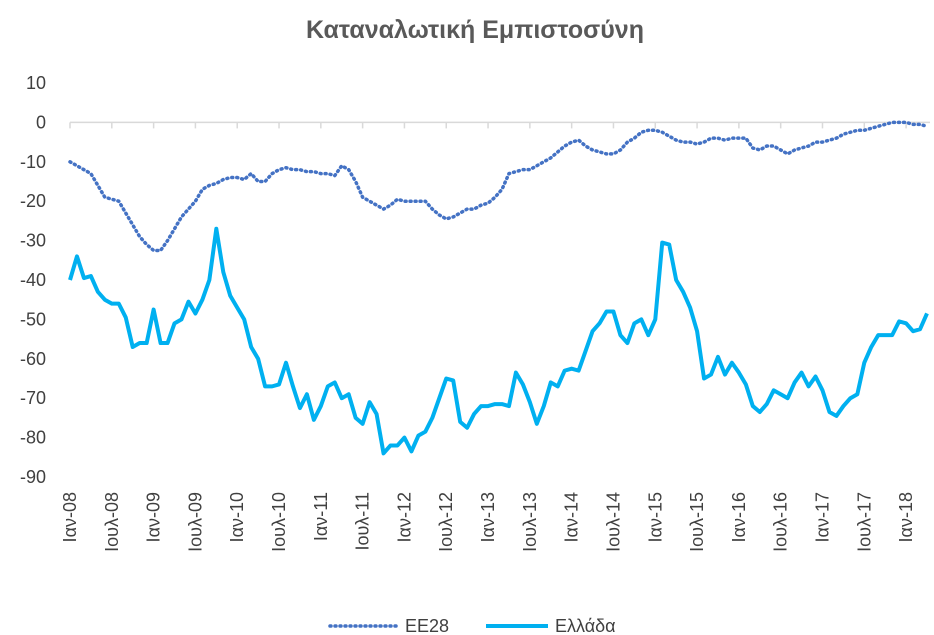 The width and height of the screenshot is (934, 635). Describe the element at coordinates (33, 201) in the screenshot. I see `y-tick-label: -20` at that location.